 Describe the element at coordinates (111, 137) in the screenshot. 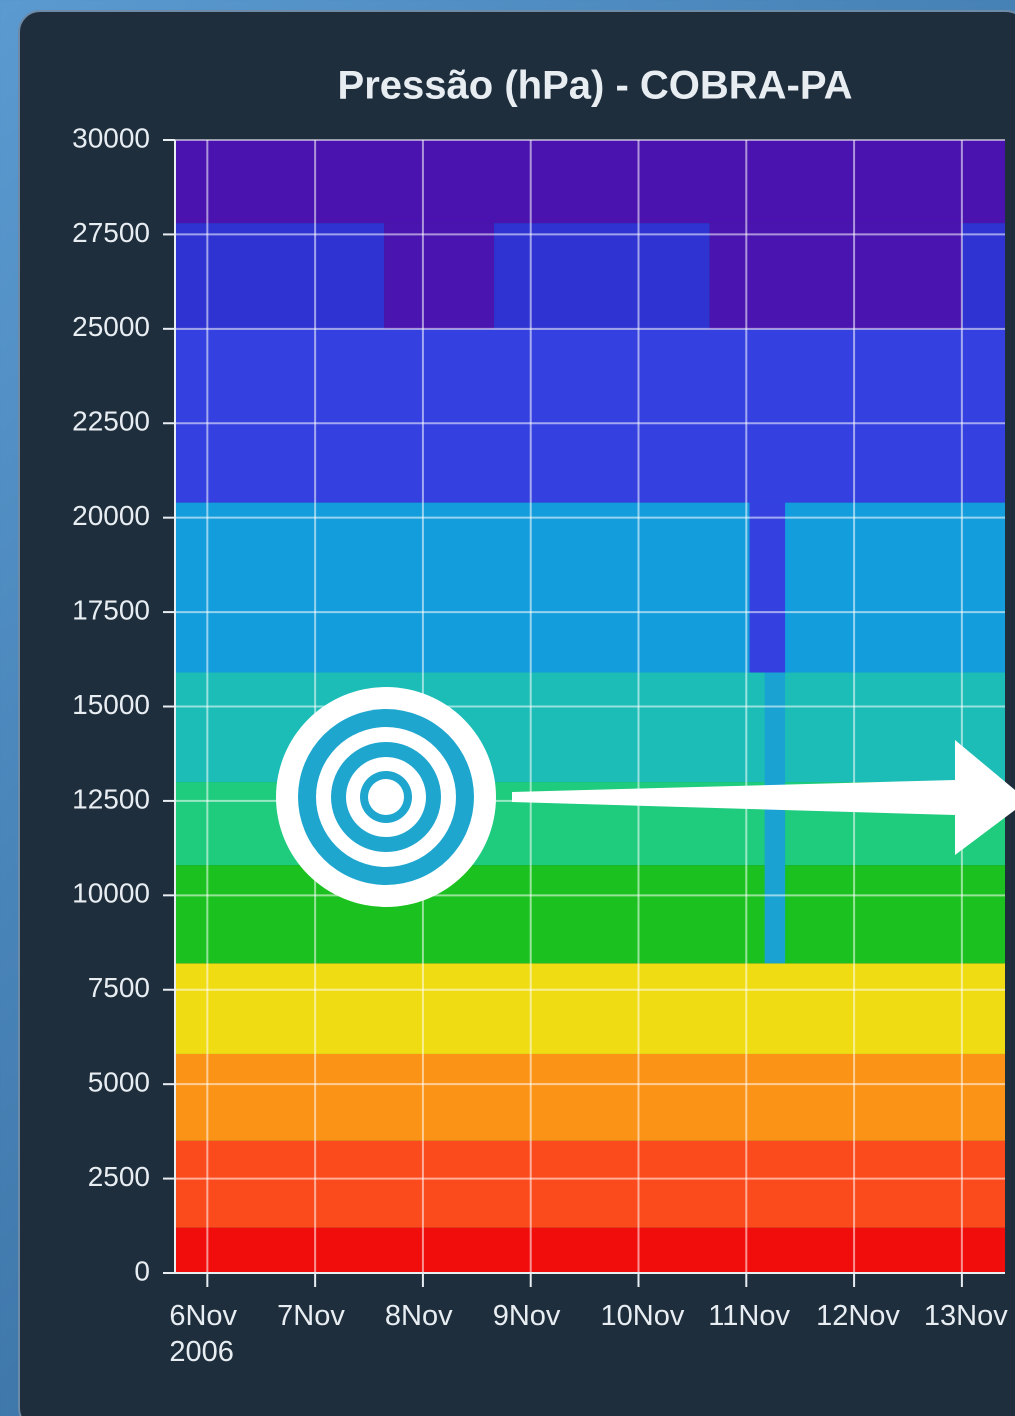

I see `y-tick-label: 30000` at that location.